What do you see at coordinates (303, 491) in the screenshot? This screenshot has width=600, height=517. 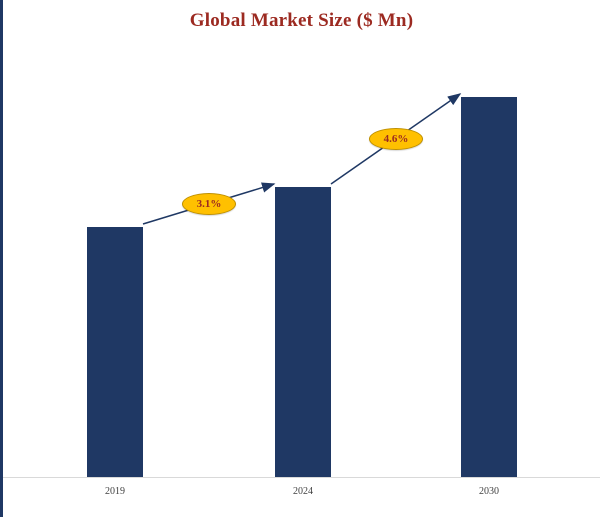 I see `x-axis-label-2024: 2024` at bounding box center [303, 491].